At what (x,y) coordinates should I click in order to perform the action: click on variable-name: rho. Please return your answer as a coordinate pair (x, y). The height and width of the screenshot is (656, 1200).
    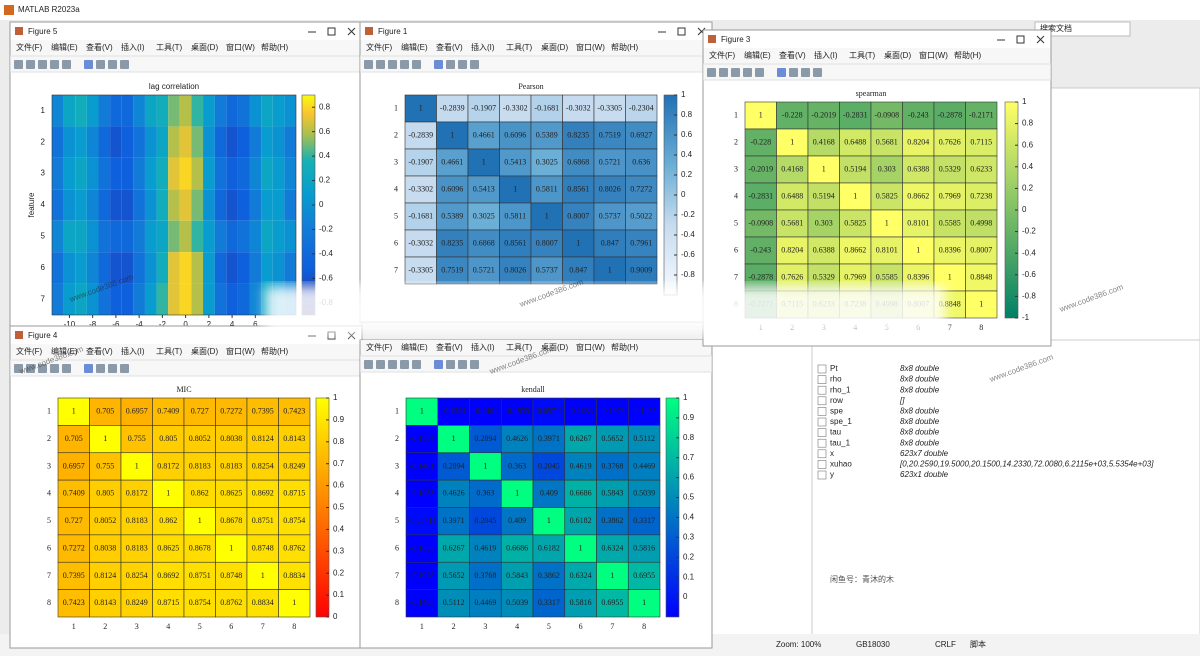
    Looking at the image, I should click on (836, 379).